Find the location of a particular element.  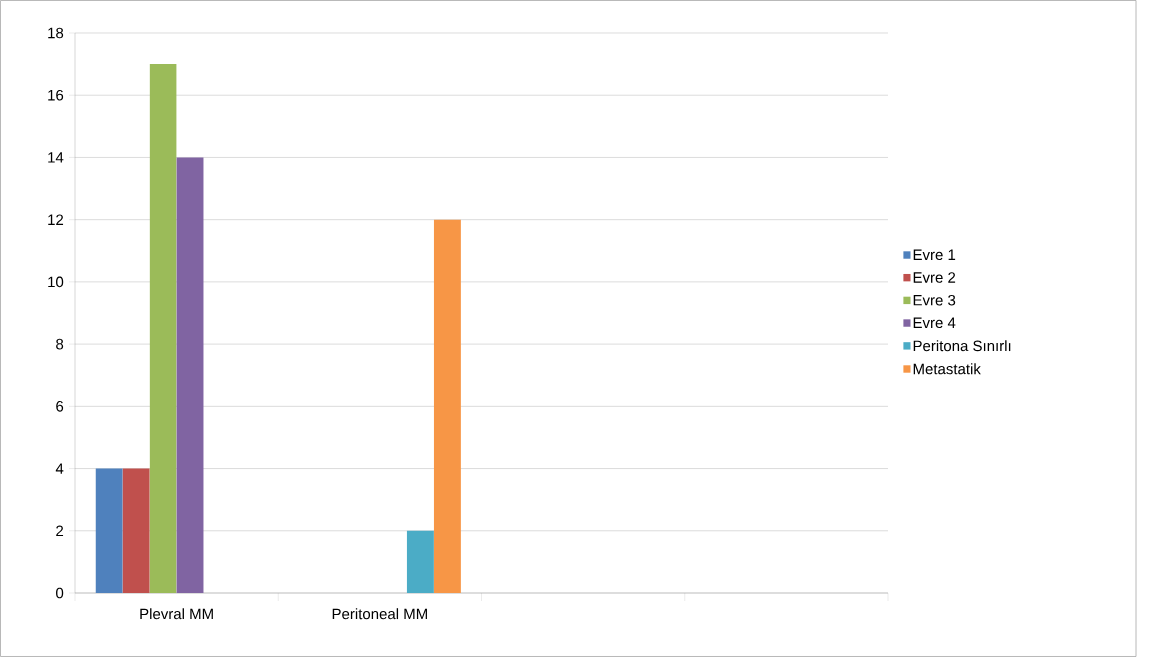

legend-label: Metastatik is located at coordinates (947, 369).